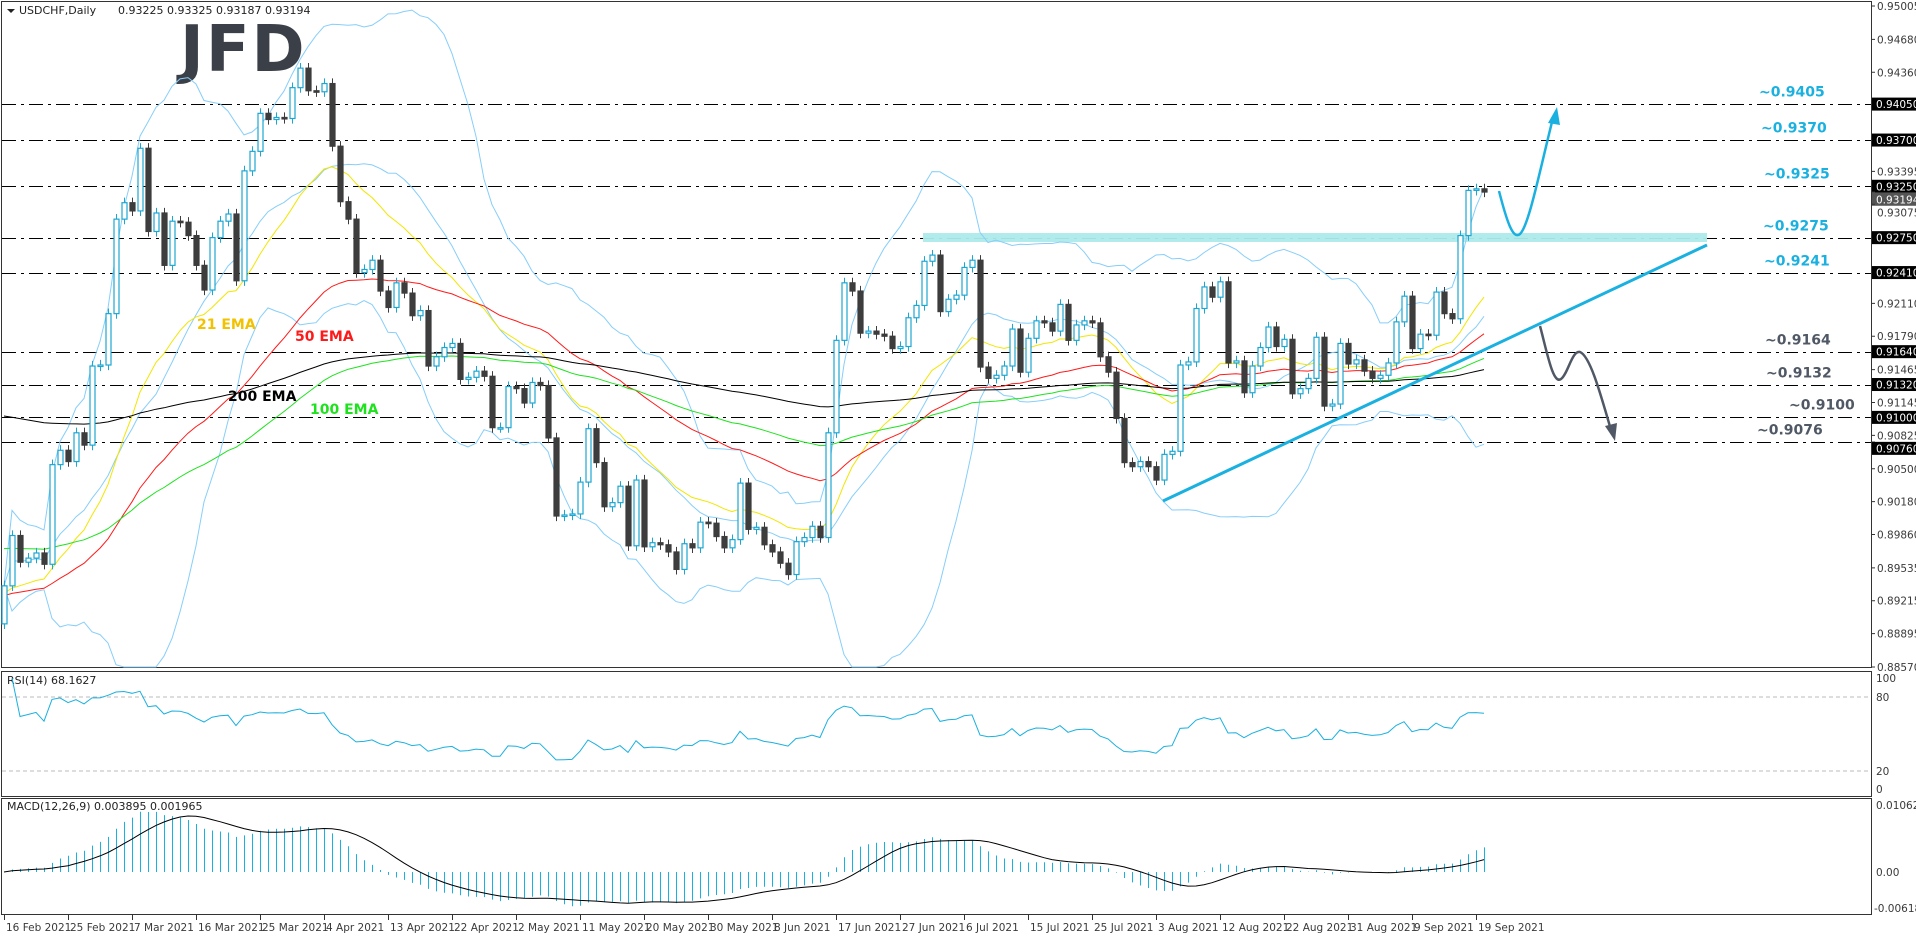 The height and width of the screenshot is (936, 1916). What do you see at coordinates (1894, 186) in the screenshot?
I see `level-price-tag` at bounding box center [1894, 186].